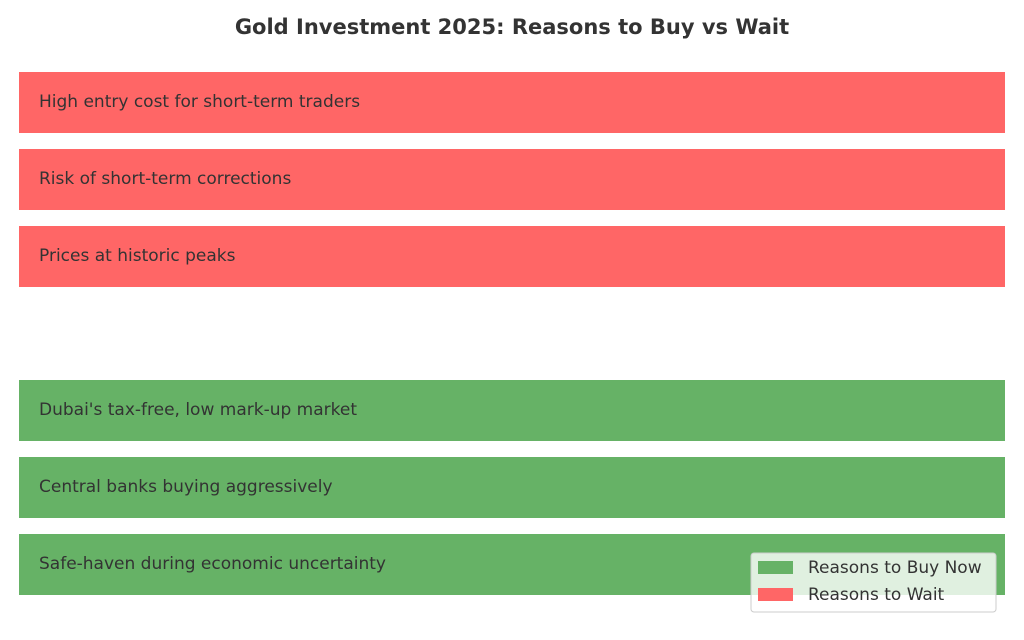 The image size is (1024, 640). Describe the element at coordinates (186, 487) in the screenshot. I see `reason-label: Central banks buying aggressively` at that location.